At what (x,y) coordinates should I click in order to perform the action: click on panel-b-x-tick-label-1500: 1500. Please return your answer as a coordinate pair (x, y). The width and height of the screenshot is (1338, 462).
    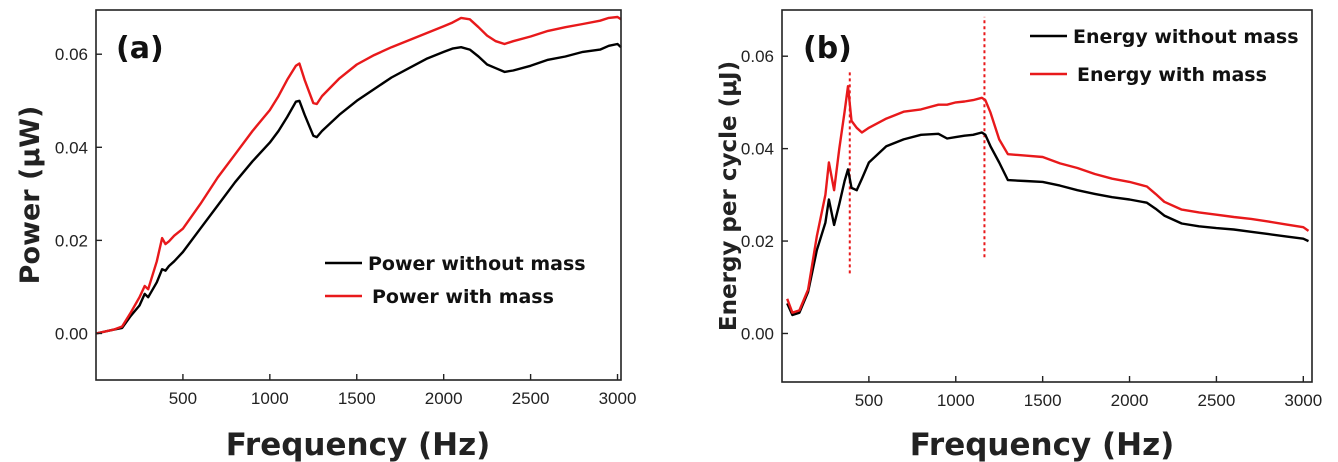
    Looking at the image, I should click on (1043, 400).